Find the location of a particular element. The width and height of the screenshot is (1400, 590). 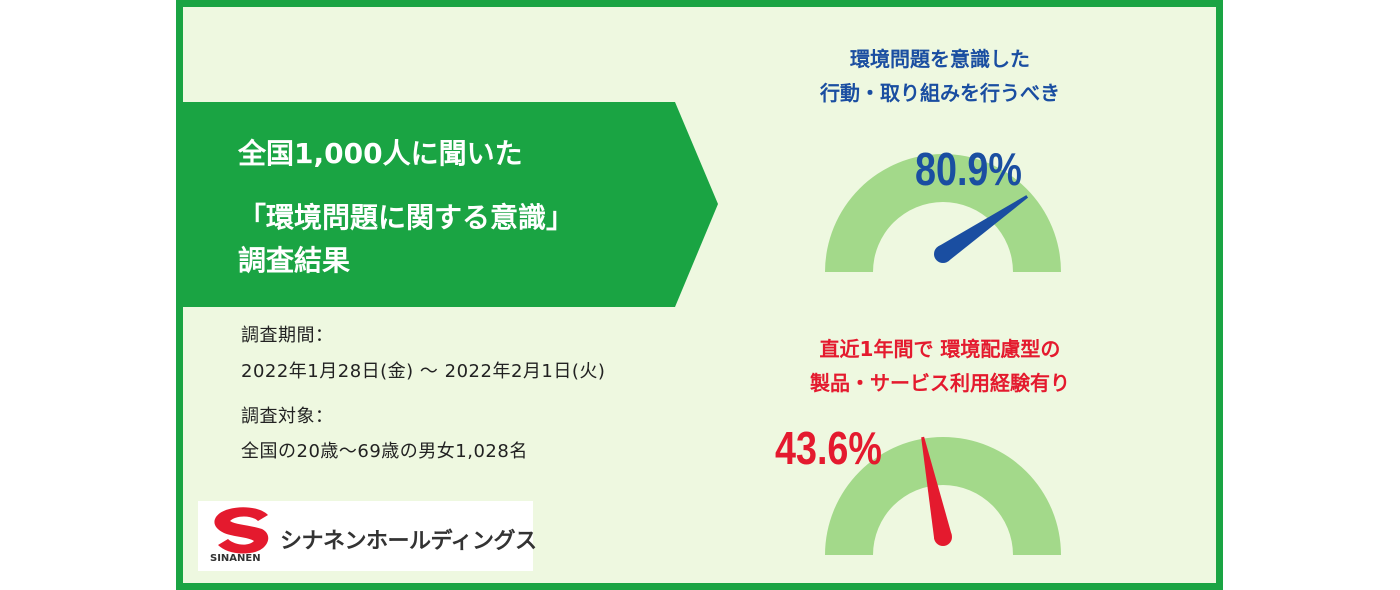

banner-line-1: 全国1,000人に聞いた is located at coordinates (380, 153).